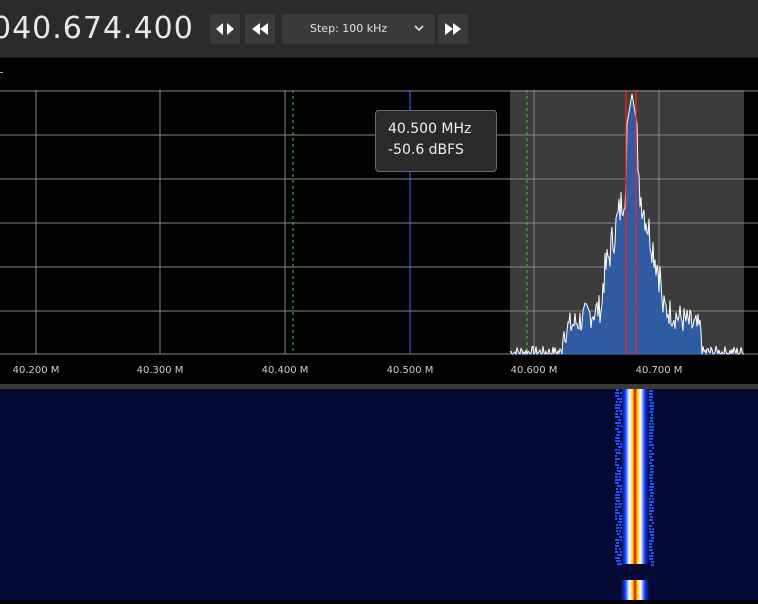  I want to click on tooltip-frequency: 40.500 MHz, so click(430, 129).